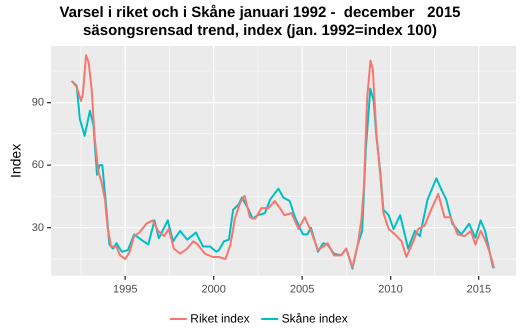 This screenshot has height=335, width=528. Describe the element at coordinates (479, 289) in the screenshot. I see `x-tick-label: 2015` at that location.